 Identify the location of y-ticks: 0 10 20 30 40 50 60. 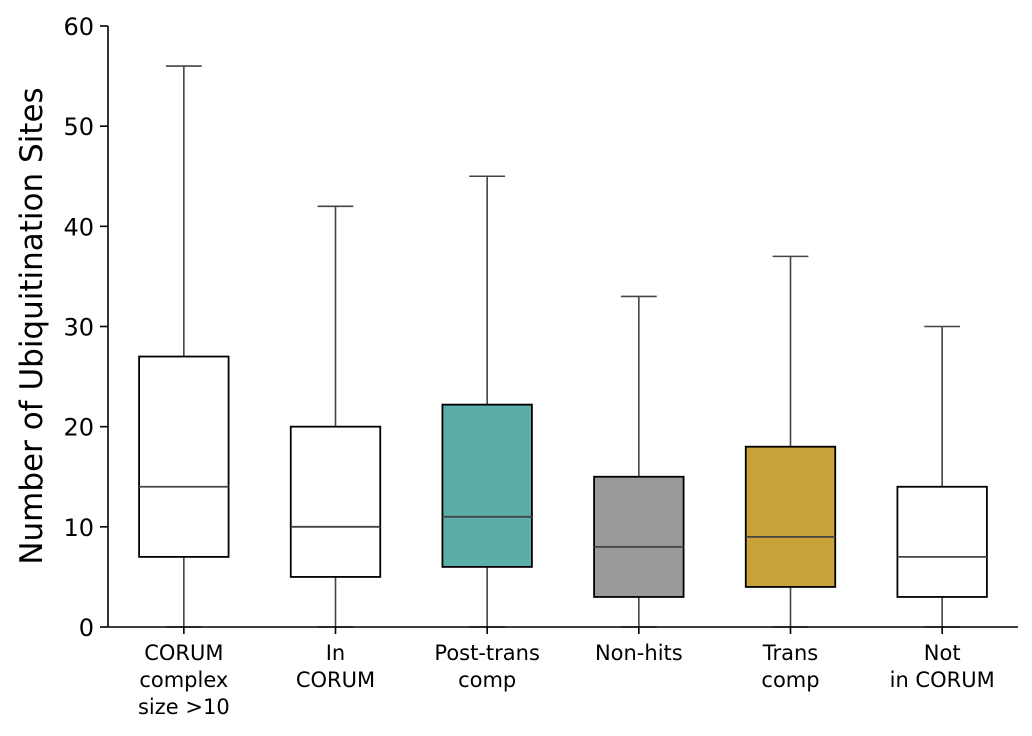
(85, 327).